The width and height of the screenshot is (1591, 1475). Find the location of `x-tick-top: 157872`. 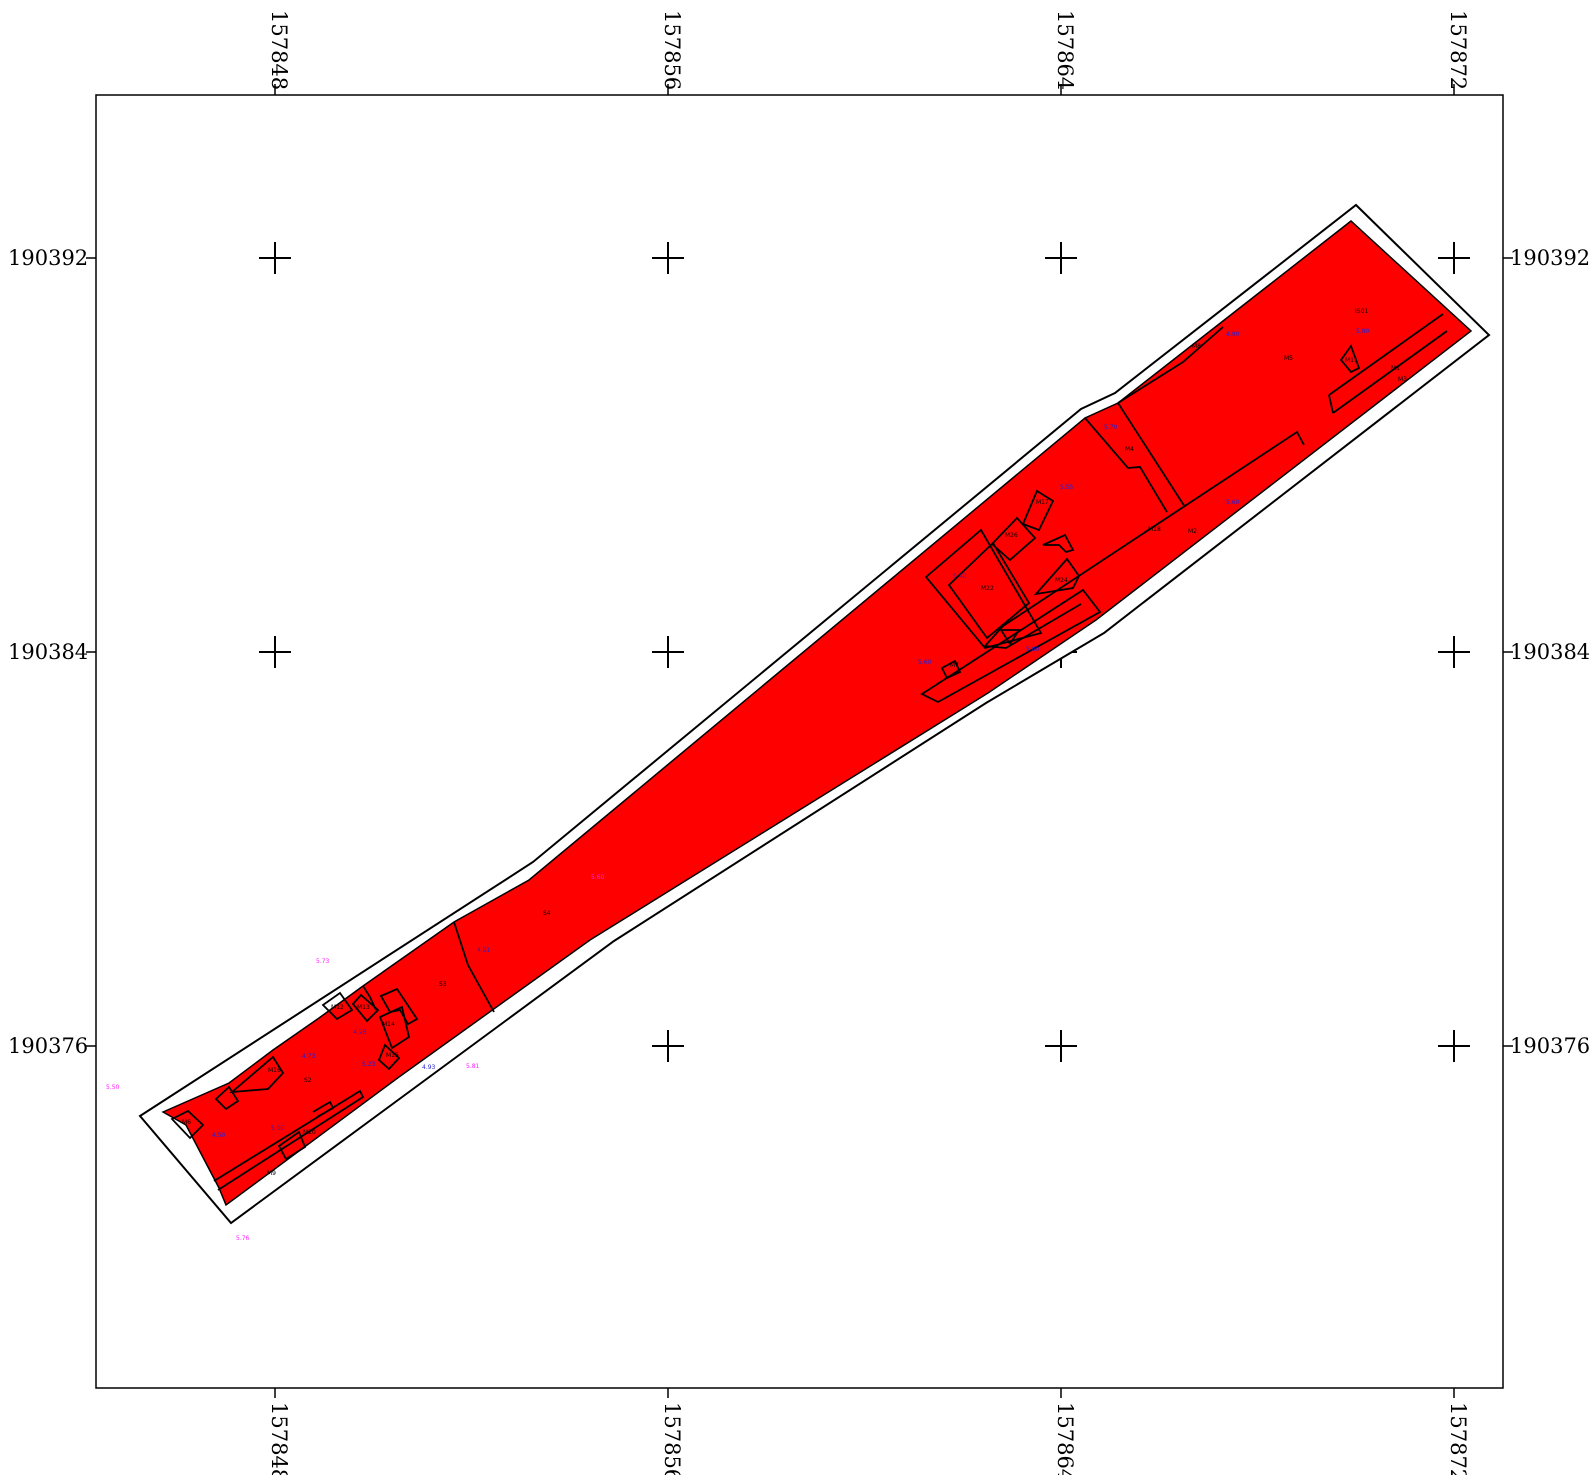

x-tick-top: 157872 is located at coordinates (1458, 50).